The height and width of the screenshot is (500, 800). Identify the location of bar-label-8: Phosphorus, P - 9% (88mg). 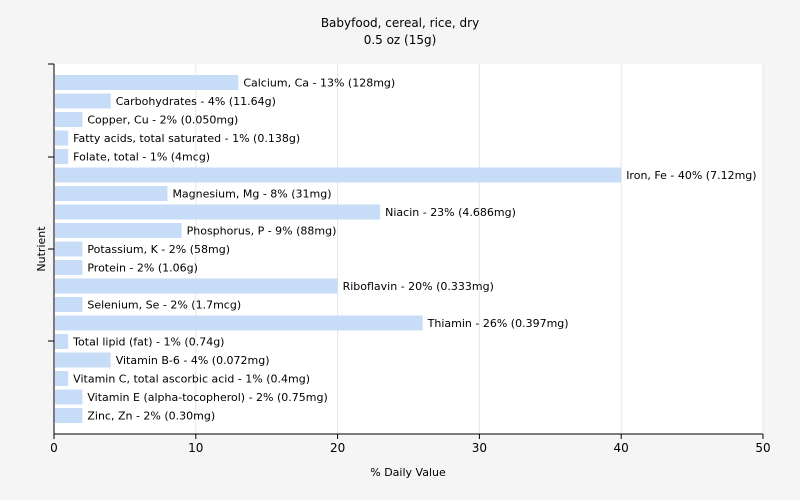
(262, 231).